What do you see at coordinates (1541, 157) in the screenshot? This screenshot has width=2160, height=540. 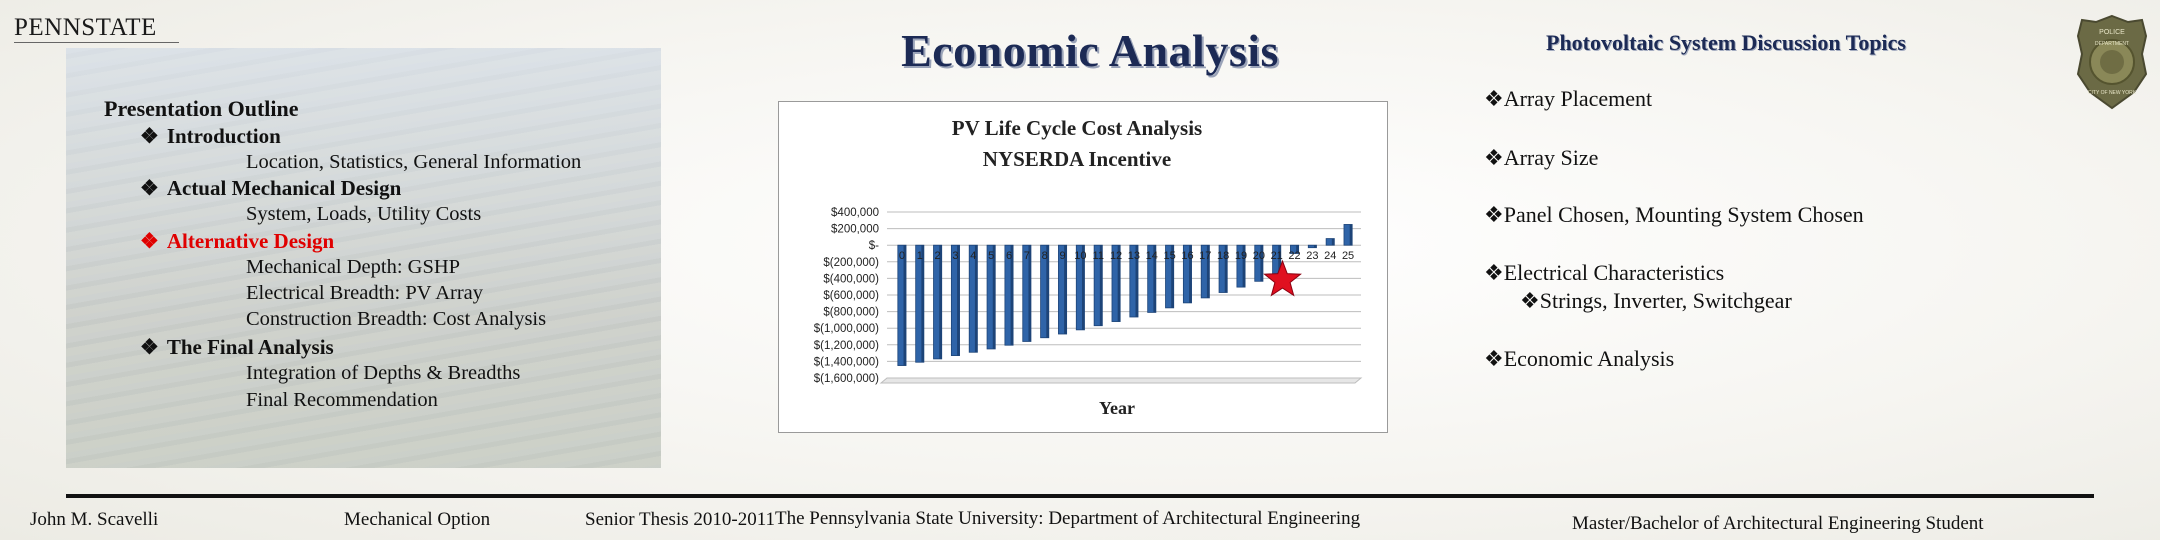 I see `topic-item: ❖Array Size` at bounding box center [1541, 157].